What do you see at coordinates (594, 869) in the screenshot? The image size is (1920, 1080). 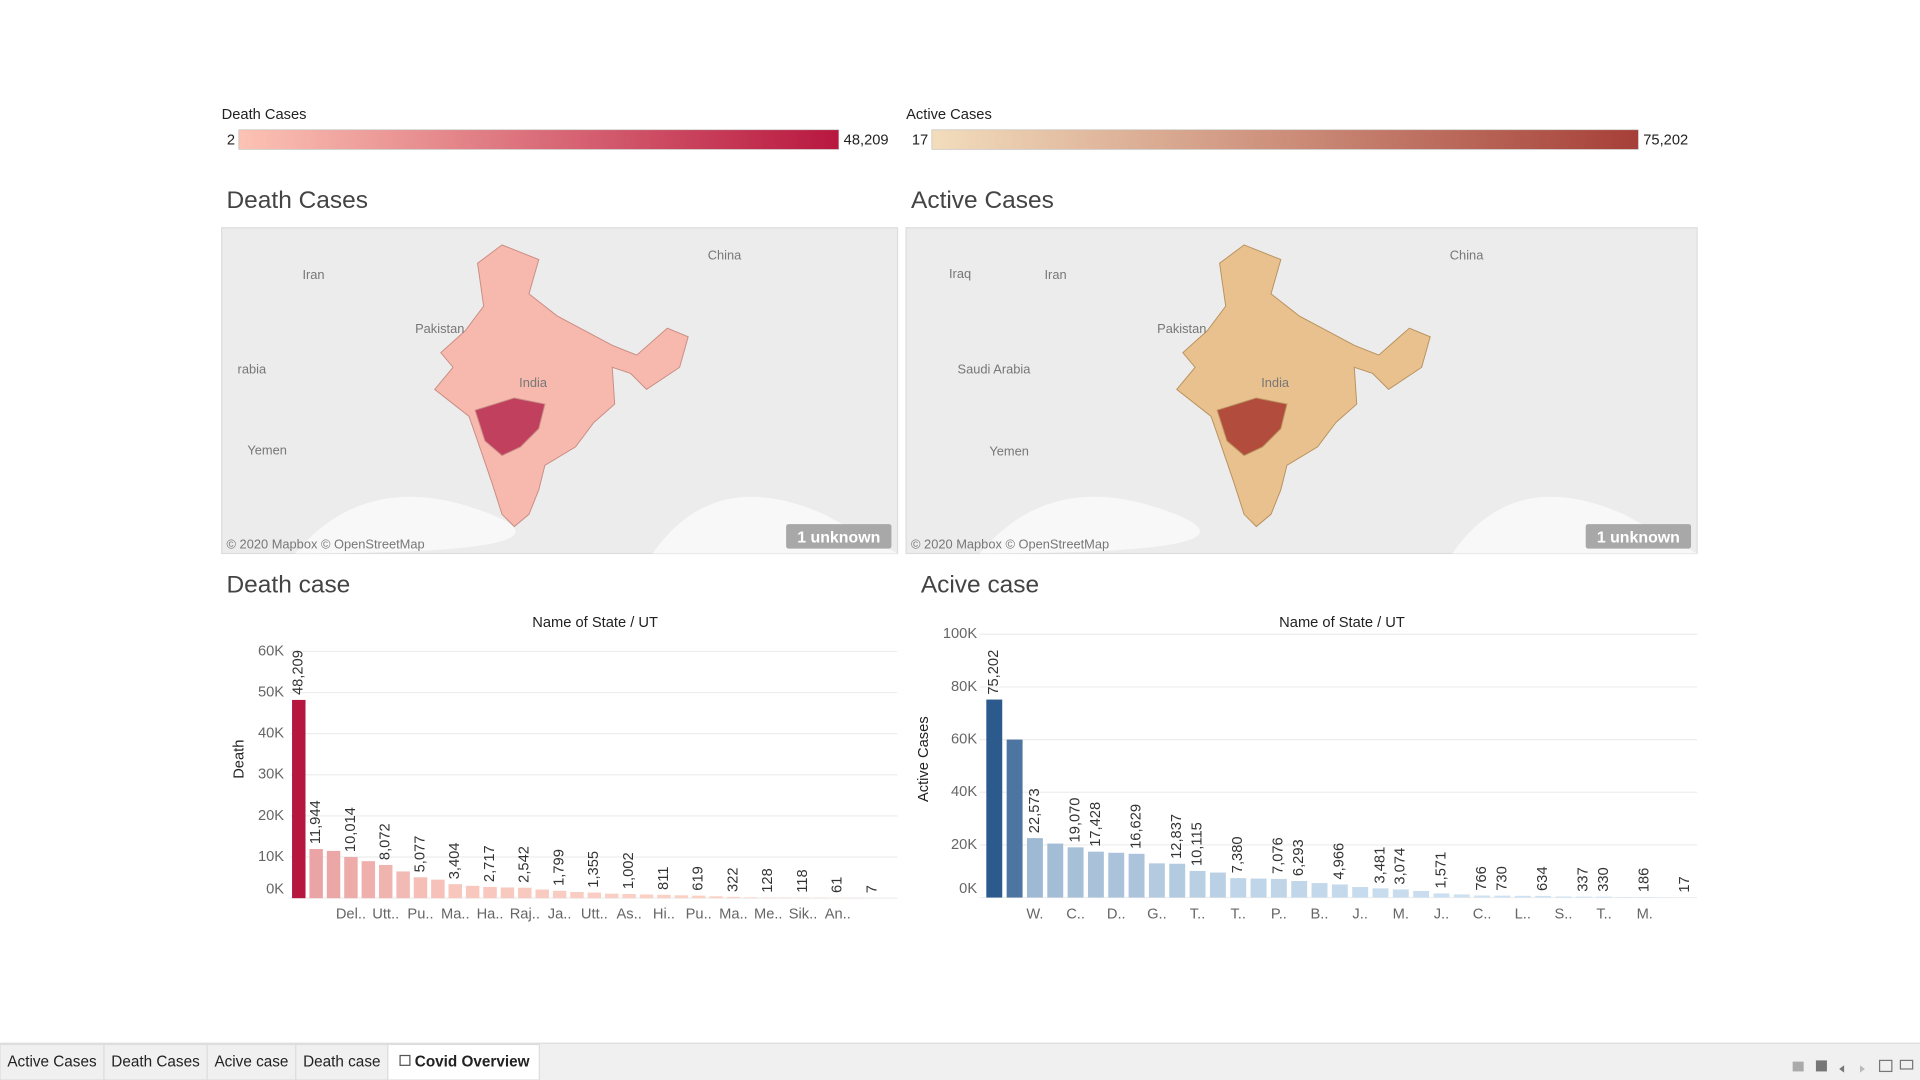 I see `data-label: 1,355` at bounding box center [594, 869].